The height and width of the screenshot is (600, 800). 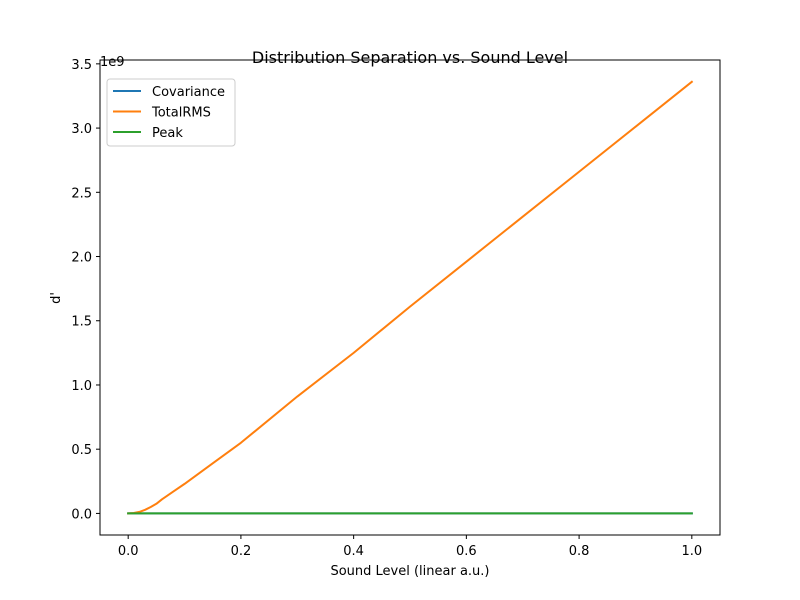 What do you see at coordinates (241, 551) in the screenshot?
I see `x-tick-label: 0.2` at bounding box center [241, 551].